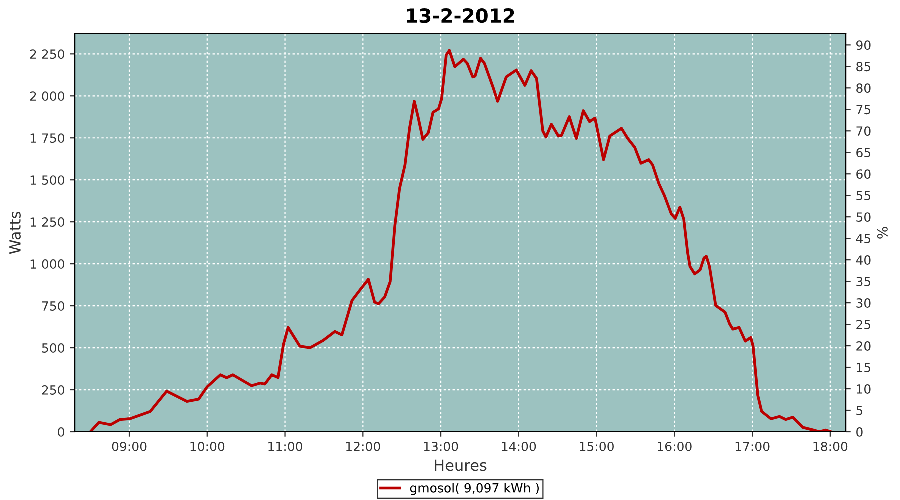 The height and width of the screenshot is (500, 900). I want to click on y-tick-label: 250, so click(53, 390).